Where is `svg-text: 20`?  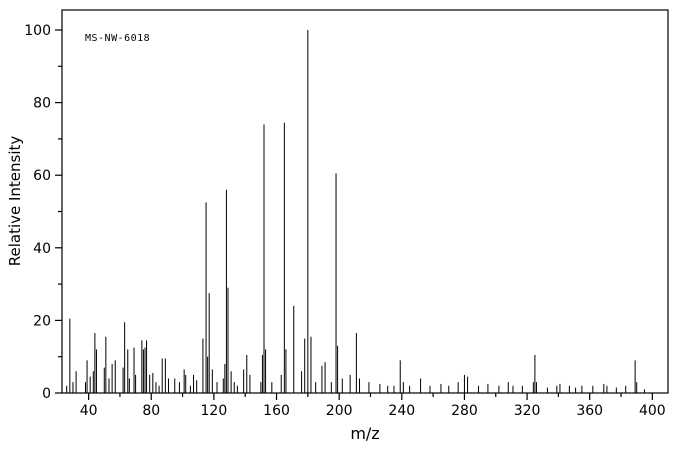 svg-text: 20 is located at coordinates (42, 321).